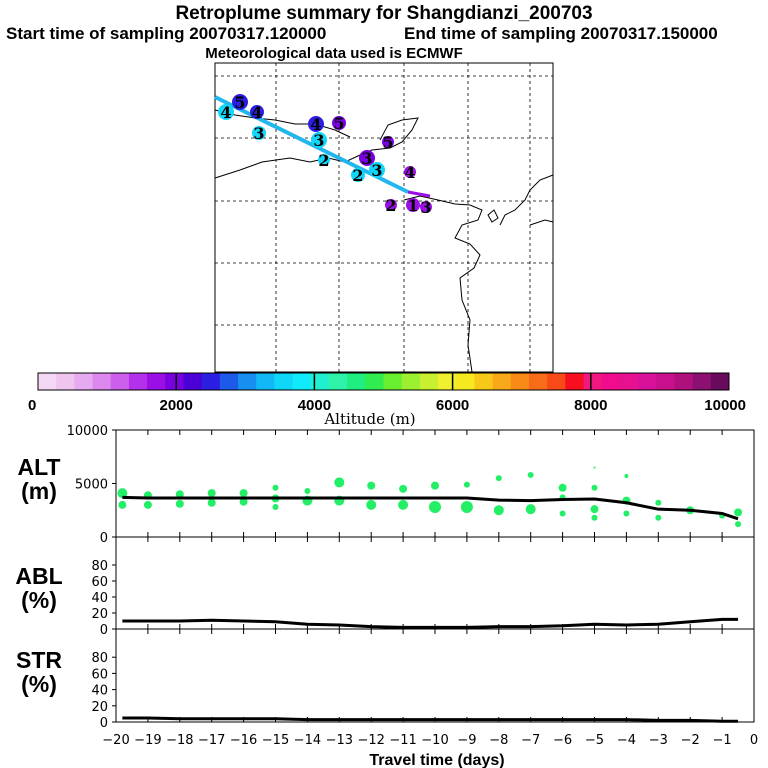 This screenshot has width=768, height=768. I want to click on x-tick-label: −19, so click(147, 740).